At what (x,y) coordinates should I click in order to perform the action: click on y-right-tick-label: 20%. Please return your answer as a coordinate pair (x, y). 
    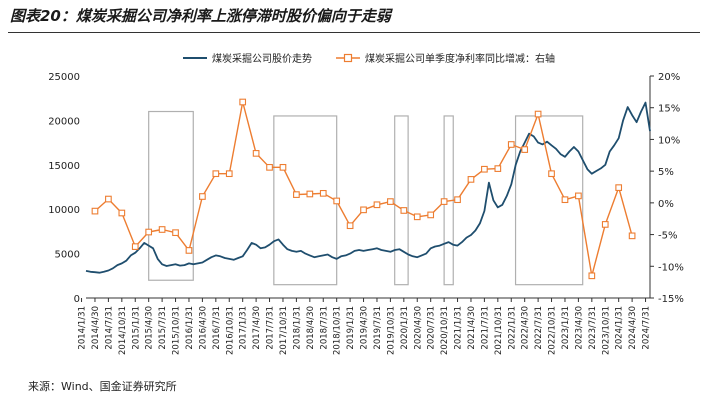
    Looking at the image, I should click on (669, 77).